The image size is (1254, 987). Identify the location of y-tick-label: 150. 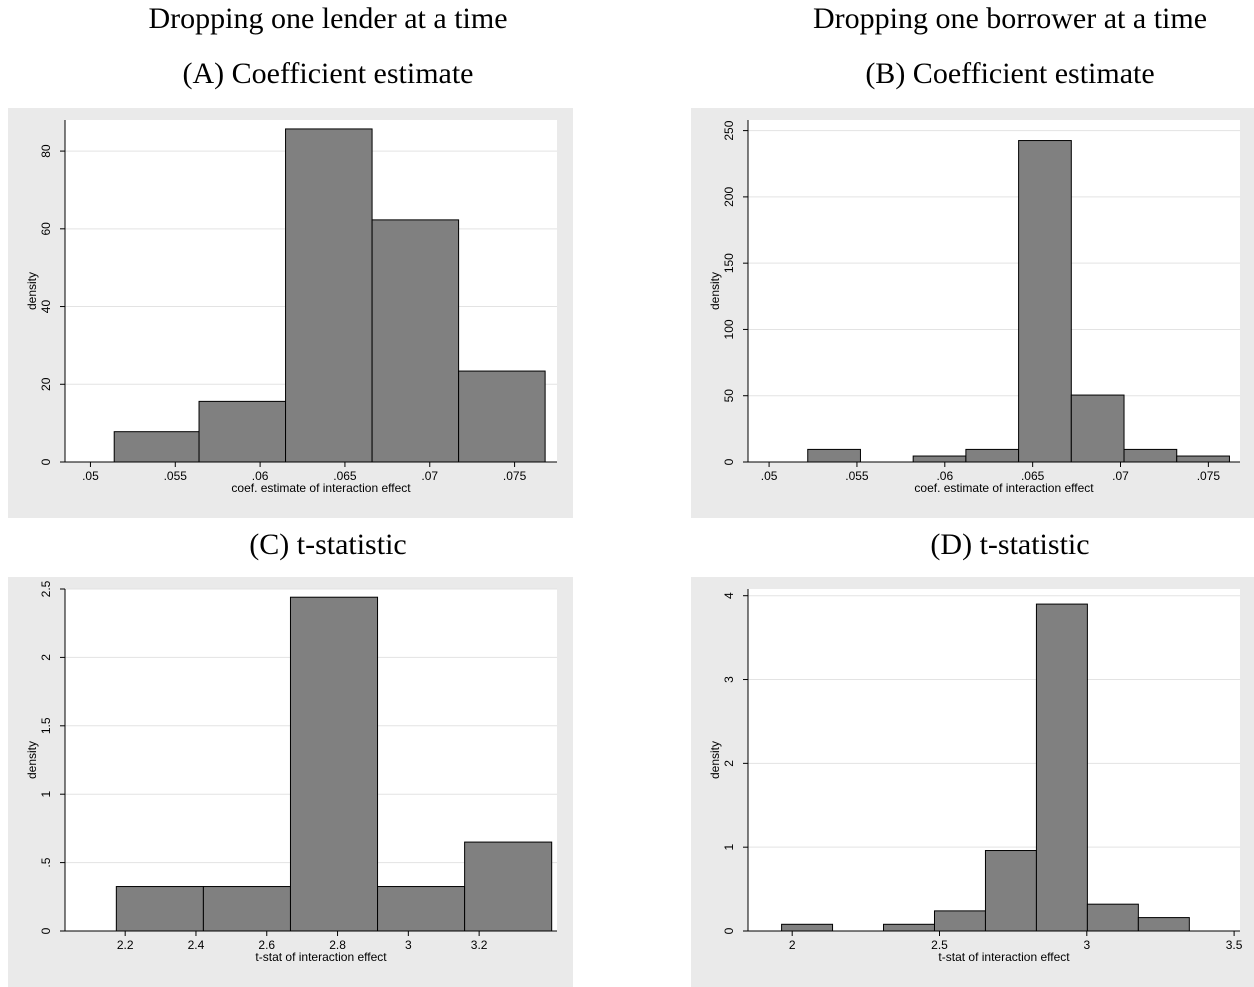
(729, 263).